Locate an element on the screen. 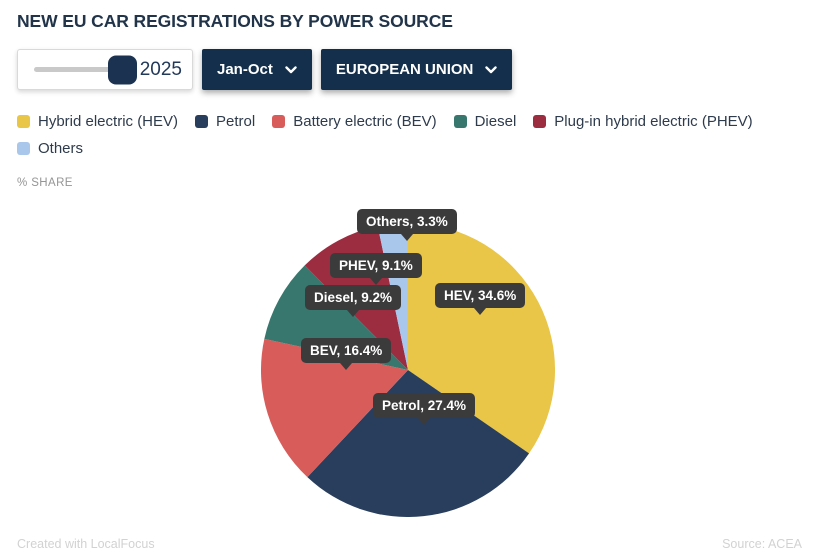 The width and height of the screenshot is (820, 558). created-with-link: Created with LocalFocus is located at coordinates (86, 544).